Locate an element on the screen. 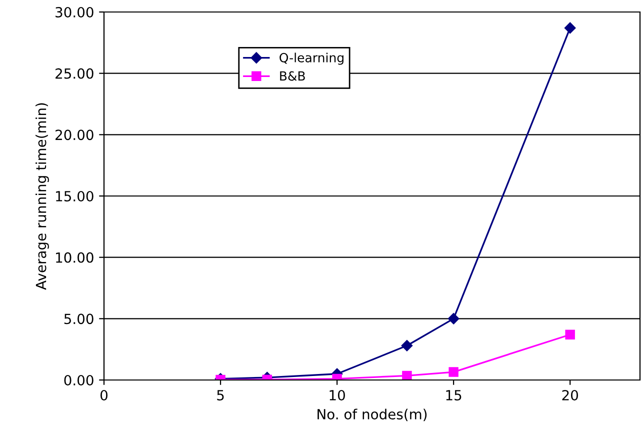 The image size is (643, 443). y-tick-label: 5.00 is located at coordinates (79, 319).